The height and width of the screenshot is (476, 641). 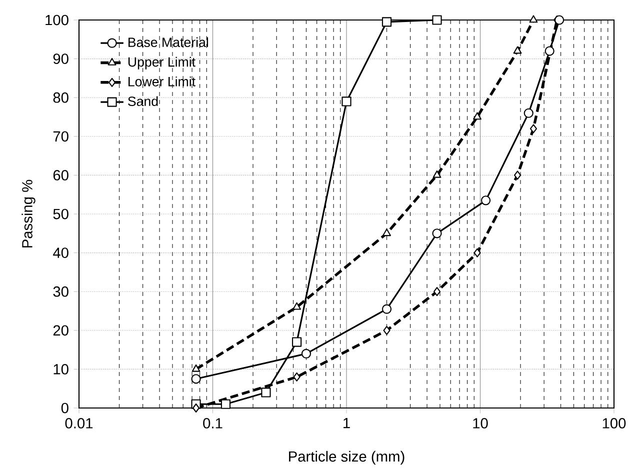 I want to click on y-tick-label: 80, so click(x=60, y=97).